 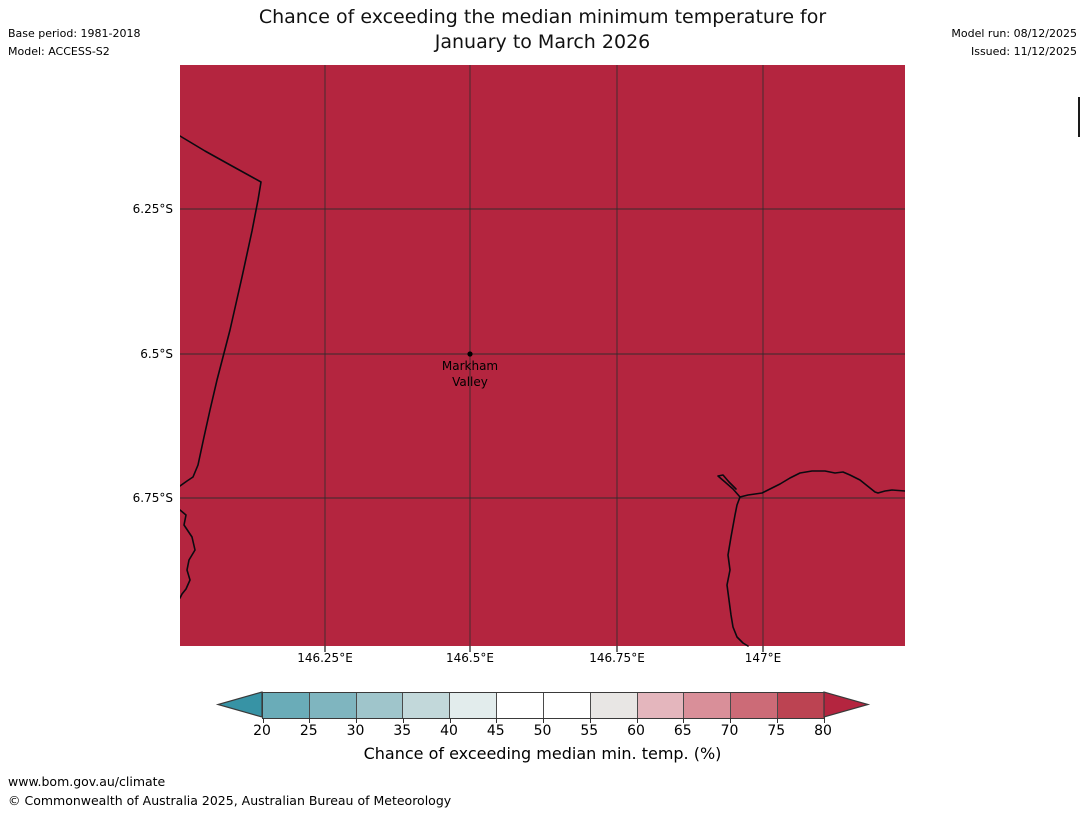 I want to click on model-text: Model: ACCESS-S2, so click(x=59, y=51).